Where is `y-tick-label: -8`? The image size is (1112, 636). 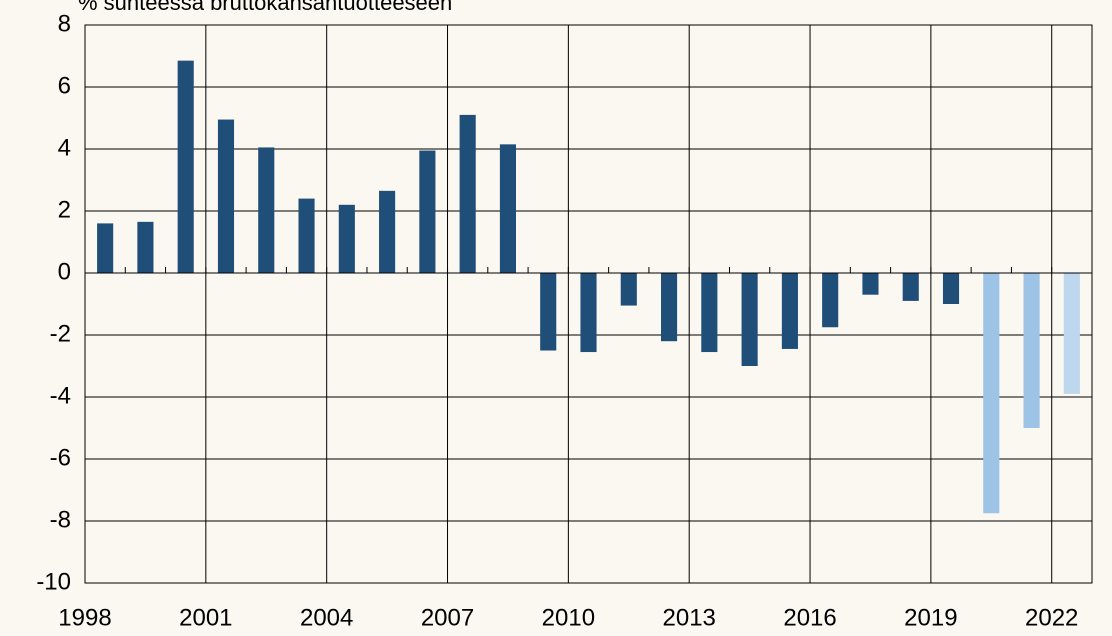 y-tick-label: -8 is located at coordinates (60, 519).